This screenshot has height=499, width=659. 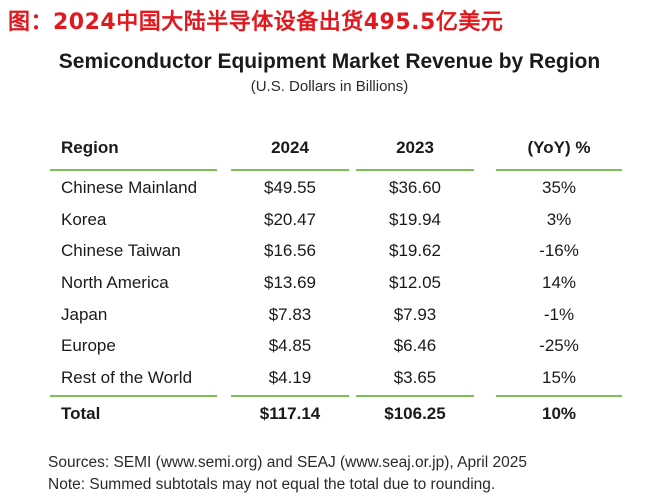 I want to click on table-row: Korea $20.47 $19.94 3%, so click(x=337, y=220).